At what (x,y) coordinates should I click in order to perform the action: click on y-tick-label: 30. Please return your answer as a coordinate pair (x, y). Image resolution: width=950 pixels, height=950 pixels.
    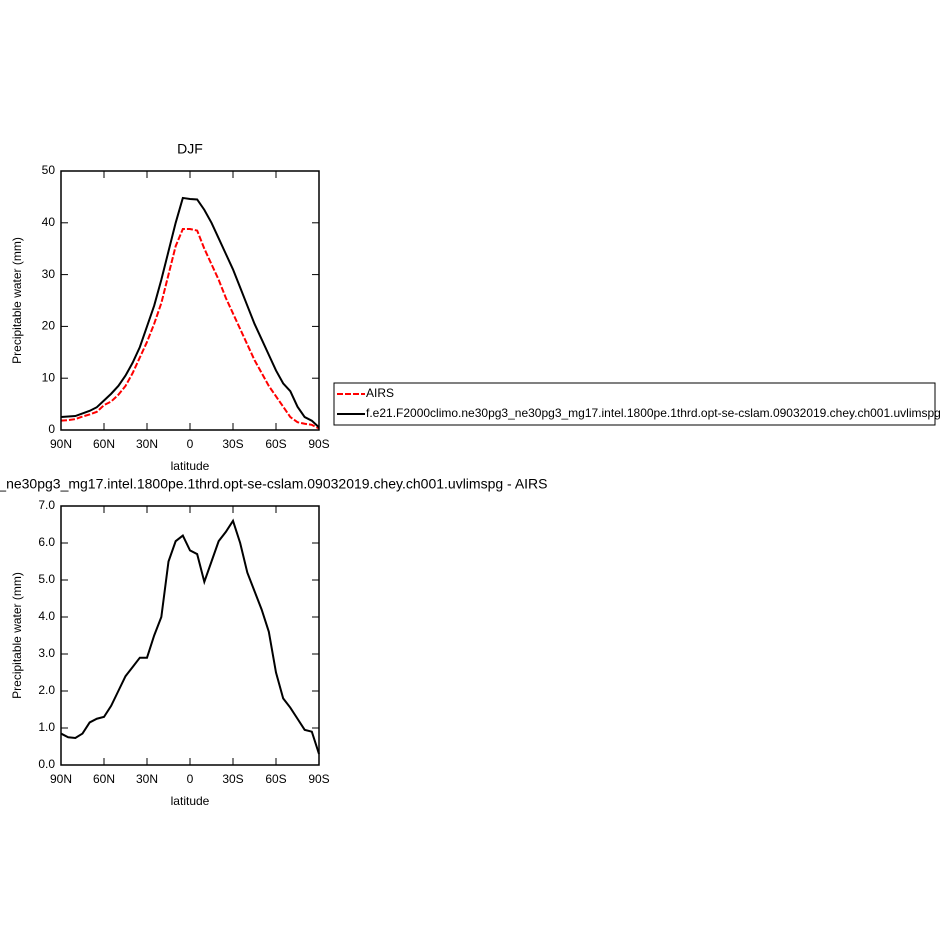
    Looking at the image, I should click on (49, 274).